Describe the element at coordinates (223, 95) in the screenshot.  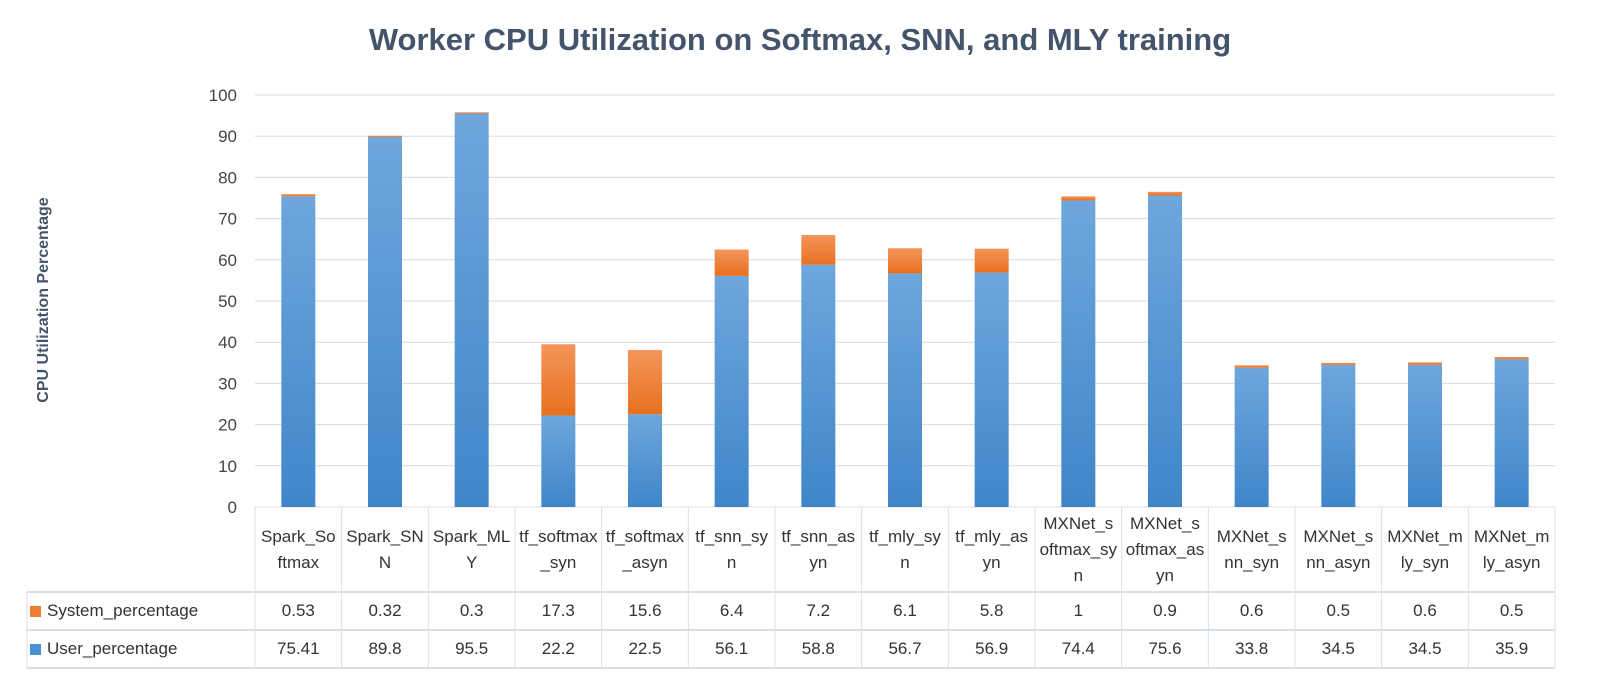
I see `y-tick-label: 100` at that location.